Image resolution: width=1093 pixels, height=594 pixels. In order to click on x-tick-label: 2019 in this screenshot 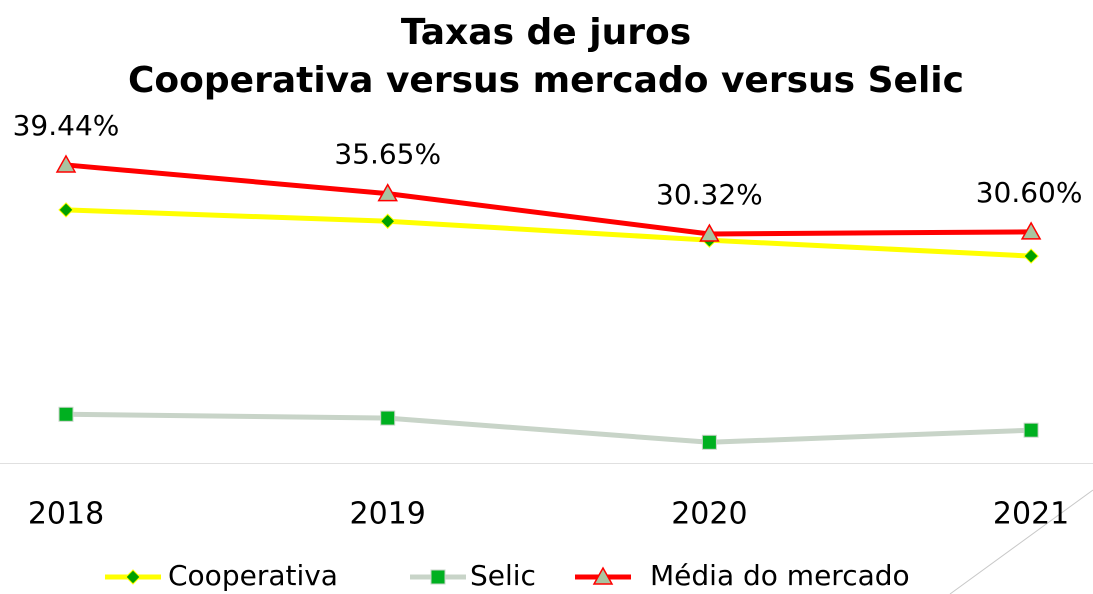, I will do `click(388, 514)`.